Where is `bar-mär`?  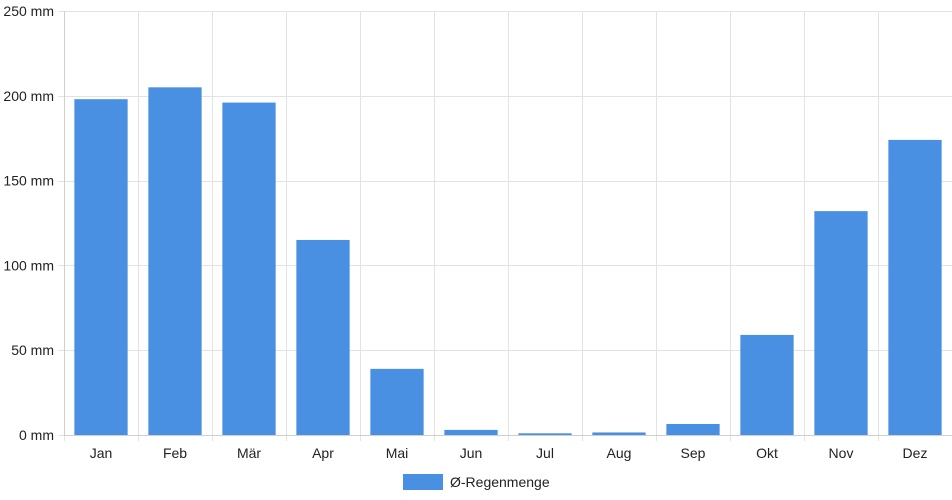 bar-mär is located at coordinates (249, 269).